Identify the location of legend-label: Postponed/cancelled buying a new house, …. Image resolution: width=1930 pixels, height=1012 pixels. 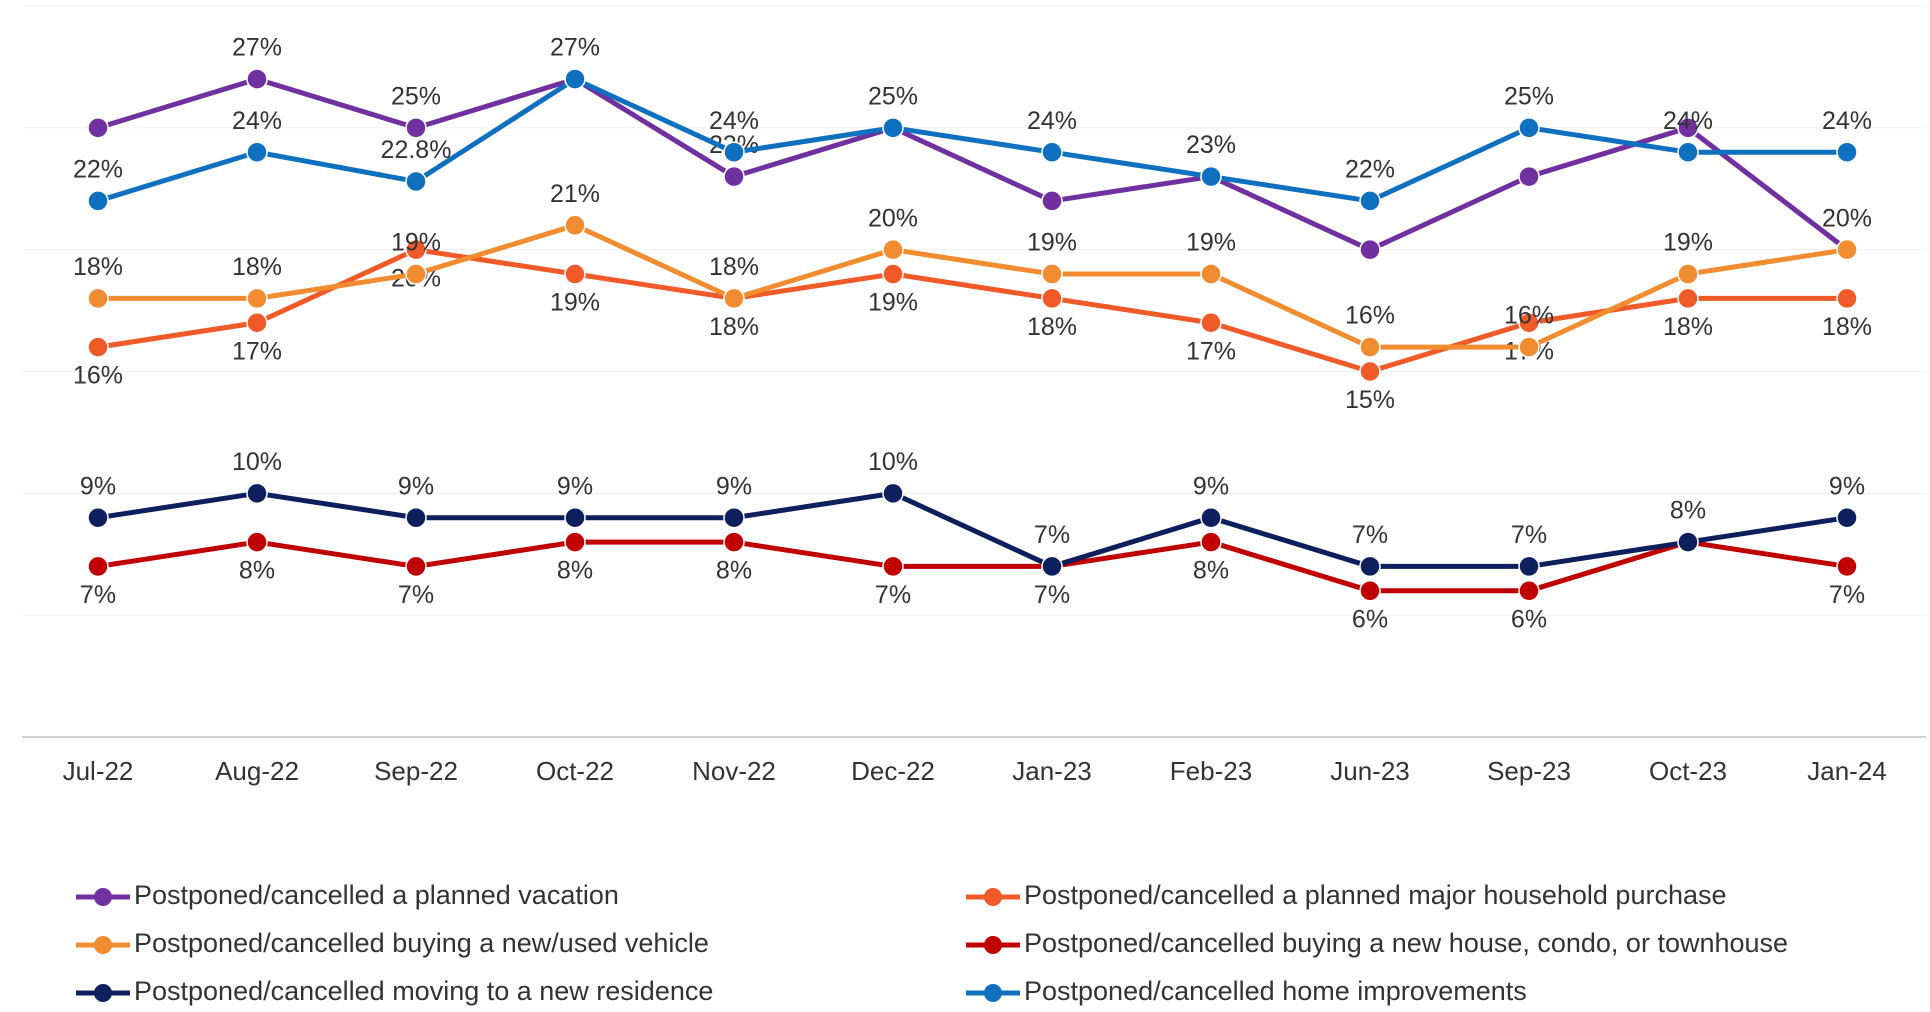
(1406, 943).